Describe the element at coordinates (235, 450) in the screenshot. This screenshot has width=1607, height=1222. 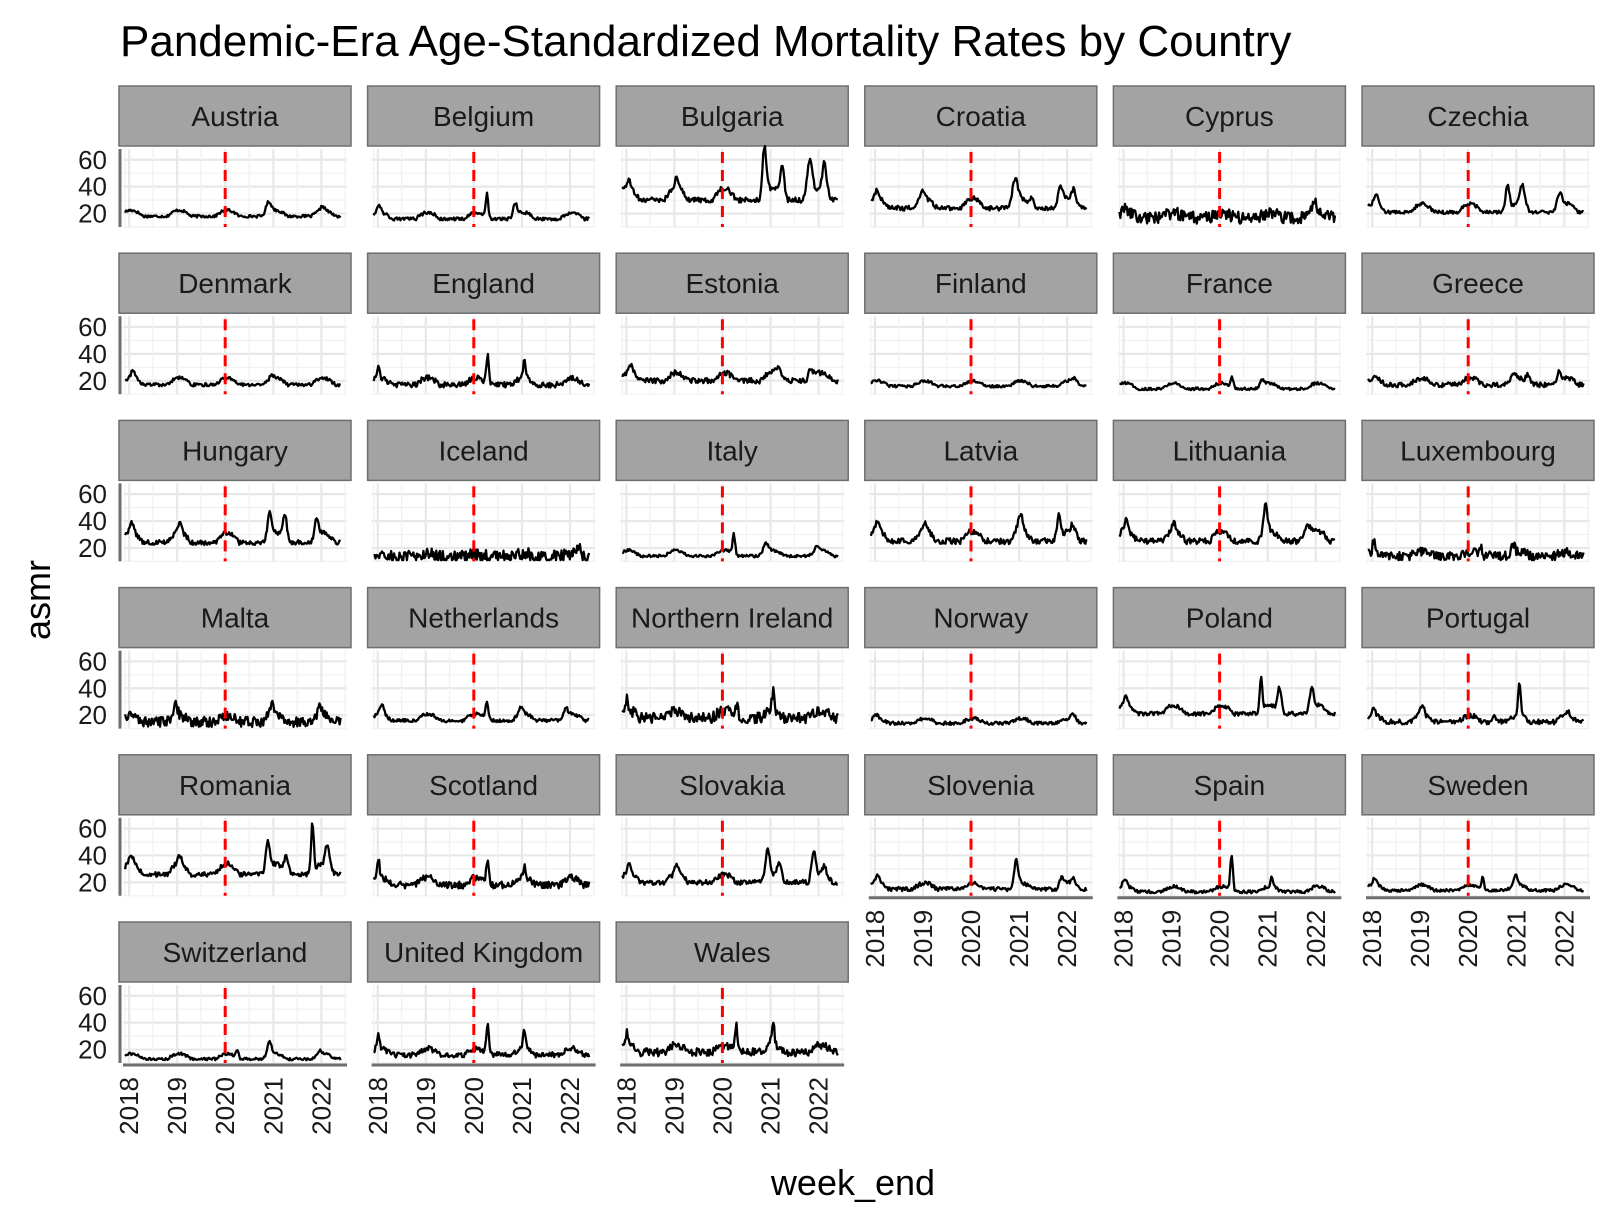
I see `facet-strip-label: Hungary` at that location.